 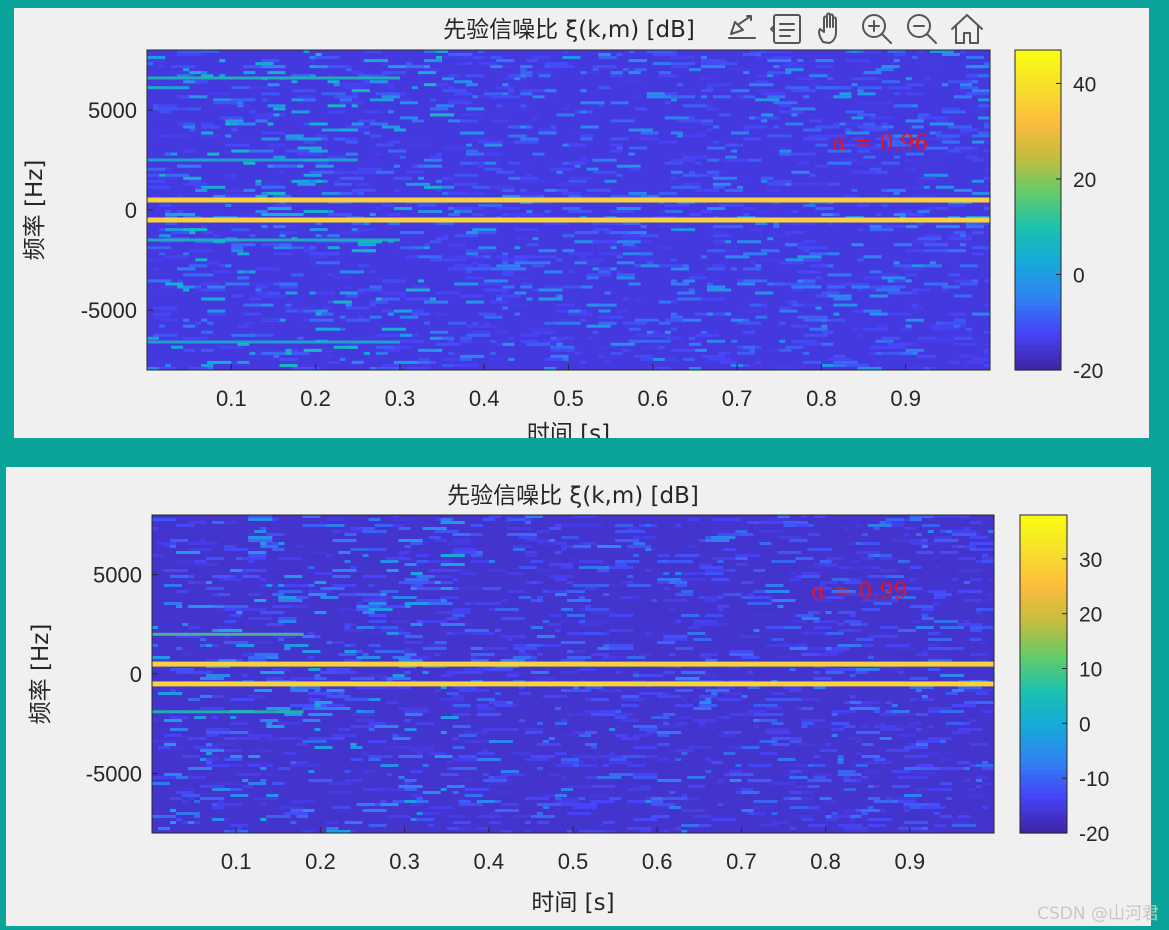 What do you see at coordinates (877, 29) in the screenshot?
I see `zoom-in-icon` at bounding box center [877, 29].